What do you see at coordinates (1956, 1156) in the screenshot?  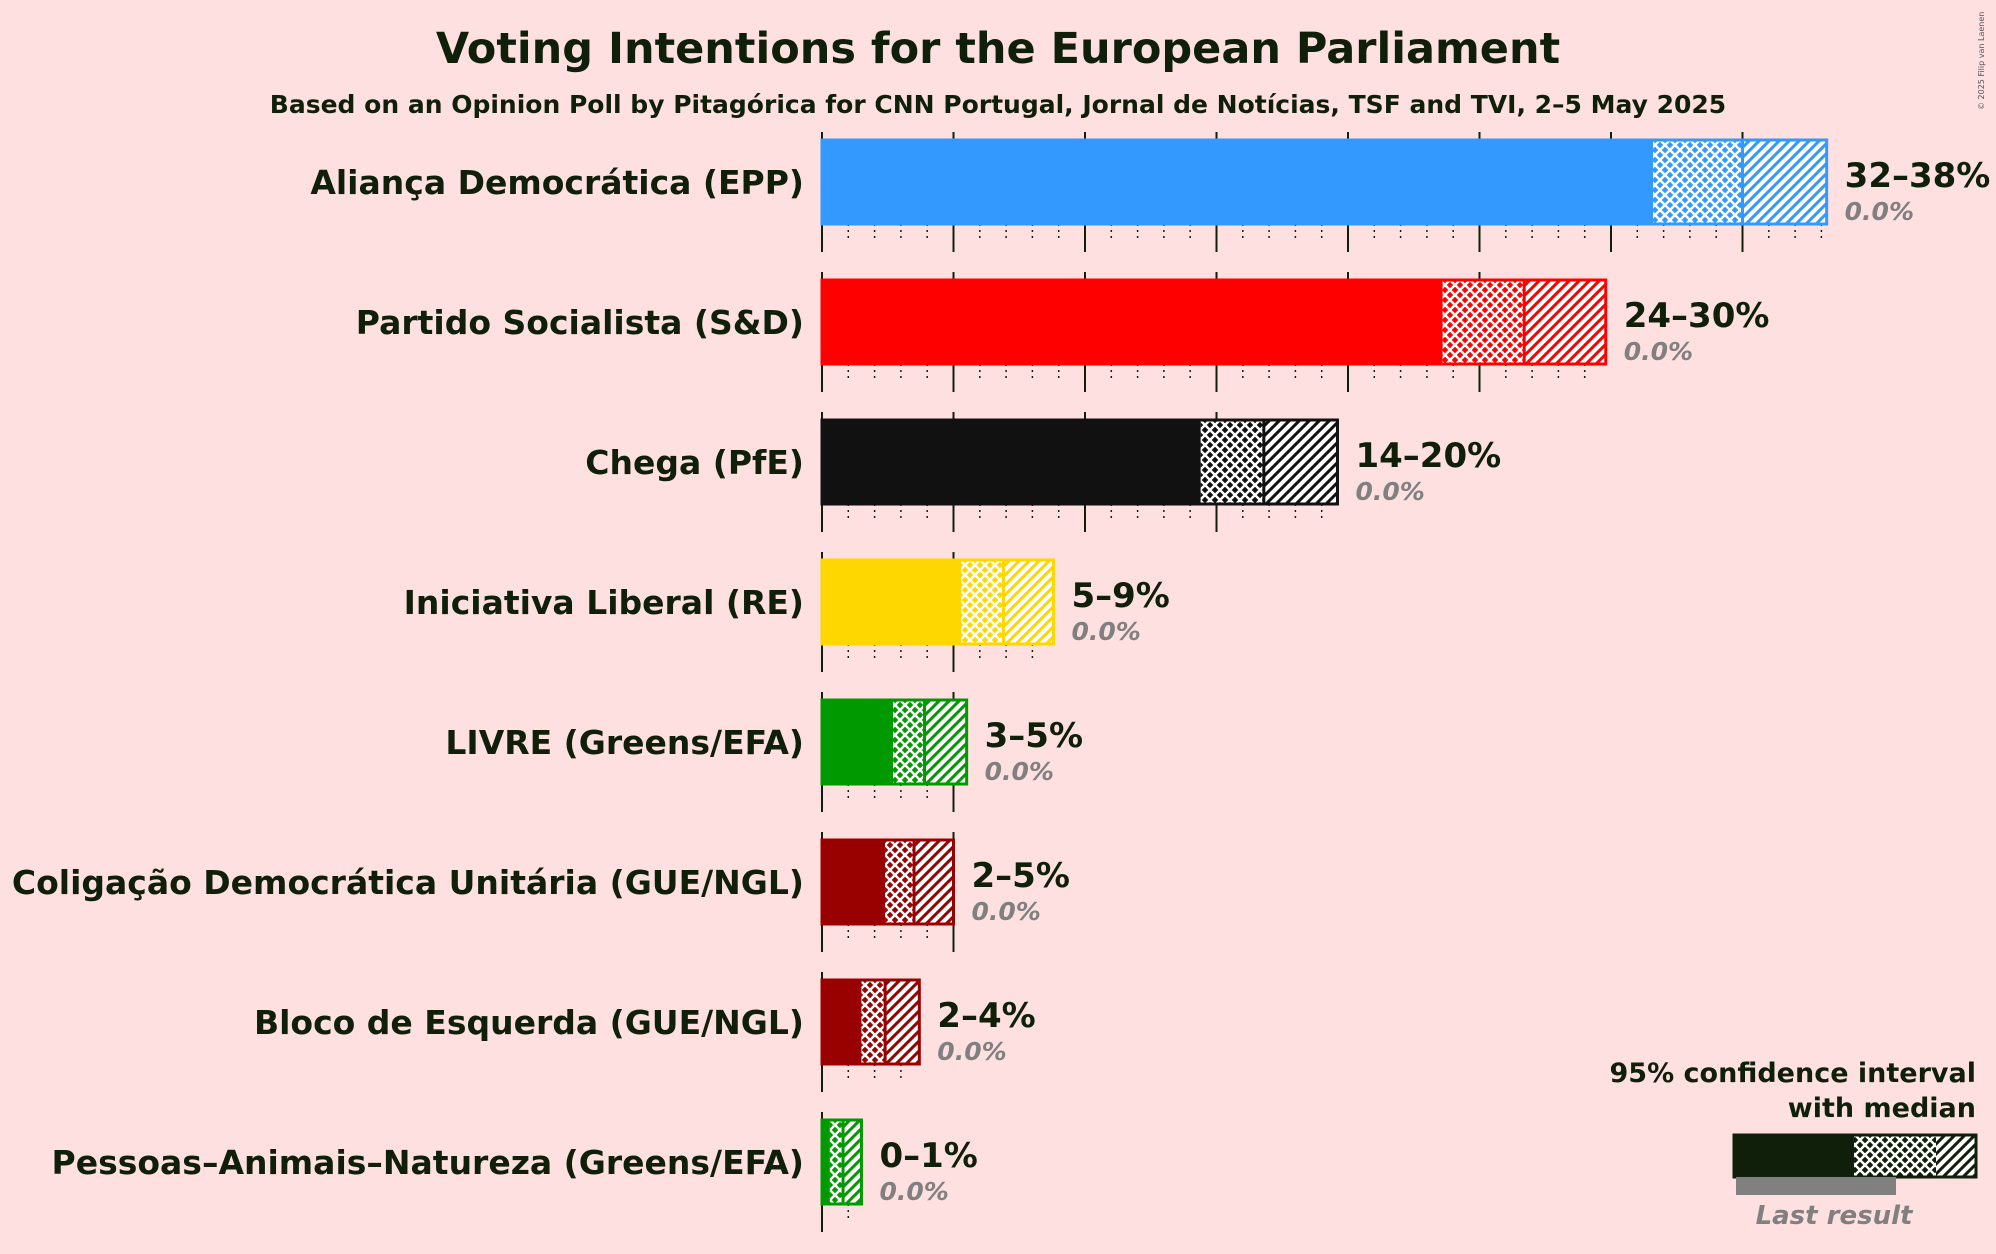 I see `legend-swatch-hatch` at bounding box center [1956, 1156].